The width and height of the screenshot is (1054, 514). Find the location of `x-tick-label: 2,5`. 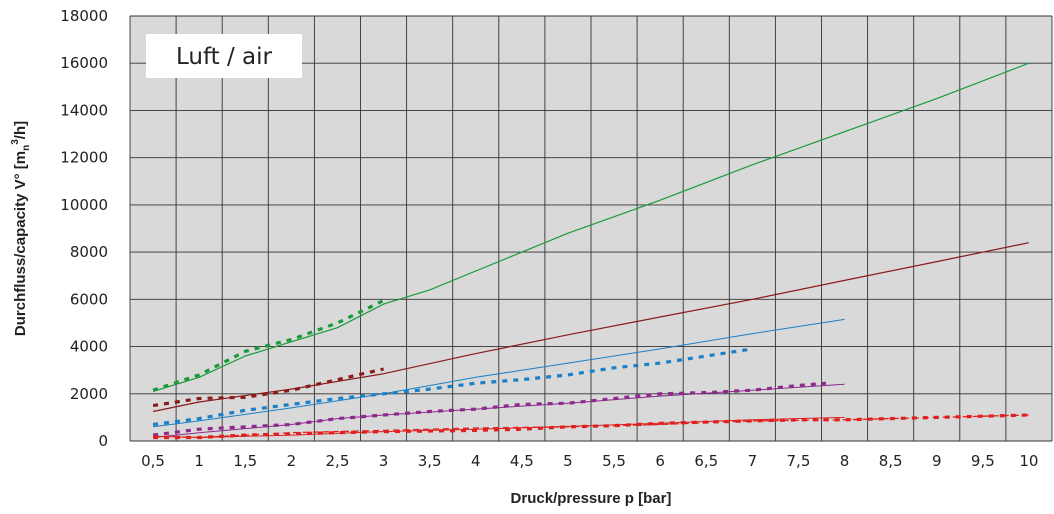

x-tick-label: 2,5 is located at coordinates (338, 461).